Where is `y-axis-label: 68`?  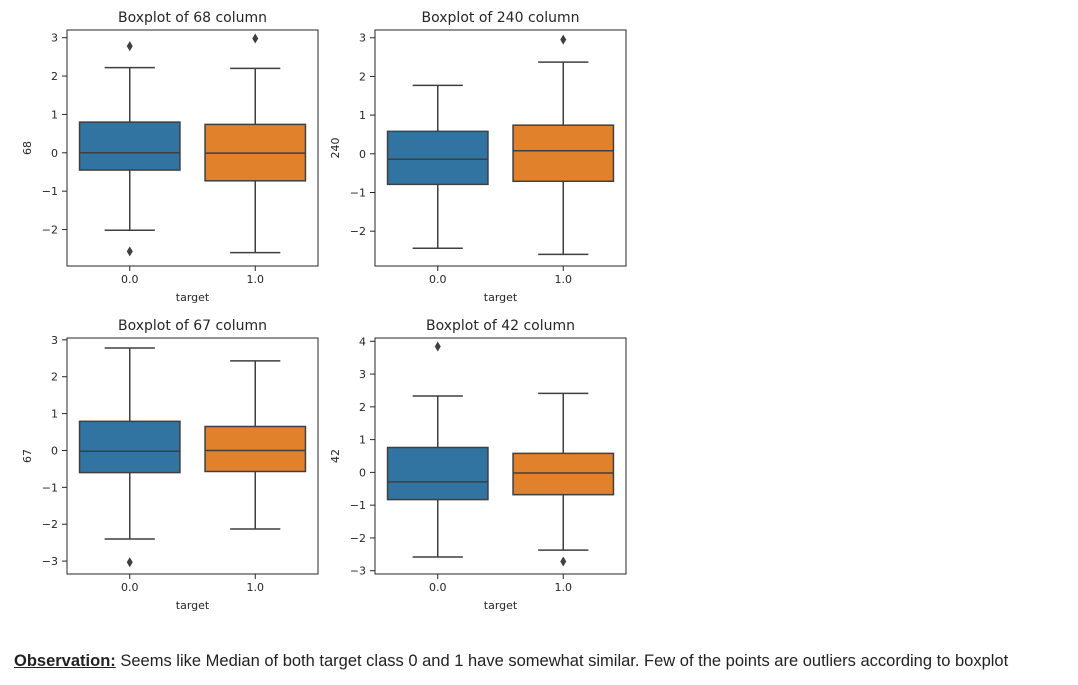 y-axis-label: 68 is located at coordinates (27, 148).